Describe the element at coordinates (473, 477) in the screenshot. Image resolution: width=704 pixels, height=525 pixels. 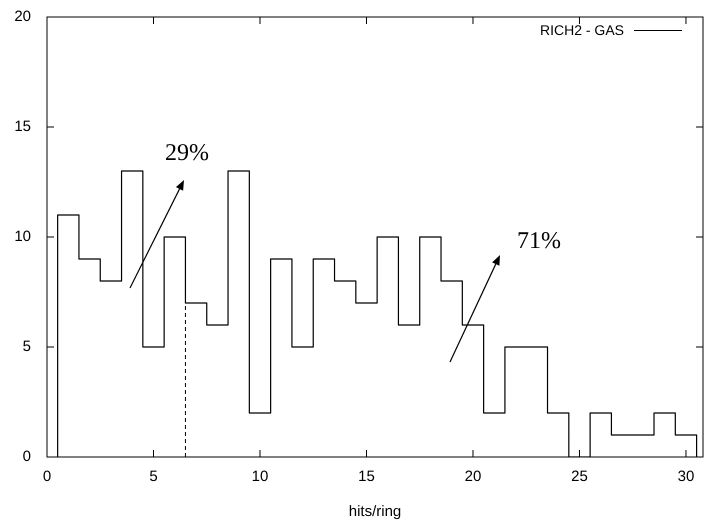
I see `x-tick-label: 20` at that location.